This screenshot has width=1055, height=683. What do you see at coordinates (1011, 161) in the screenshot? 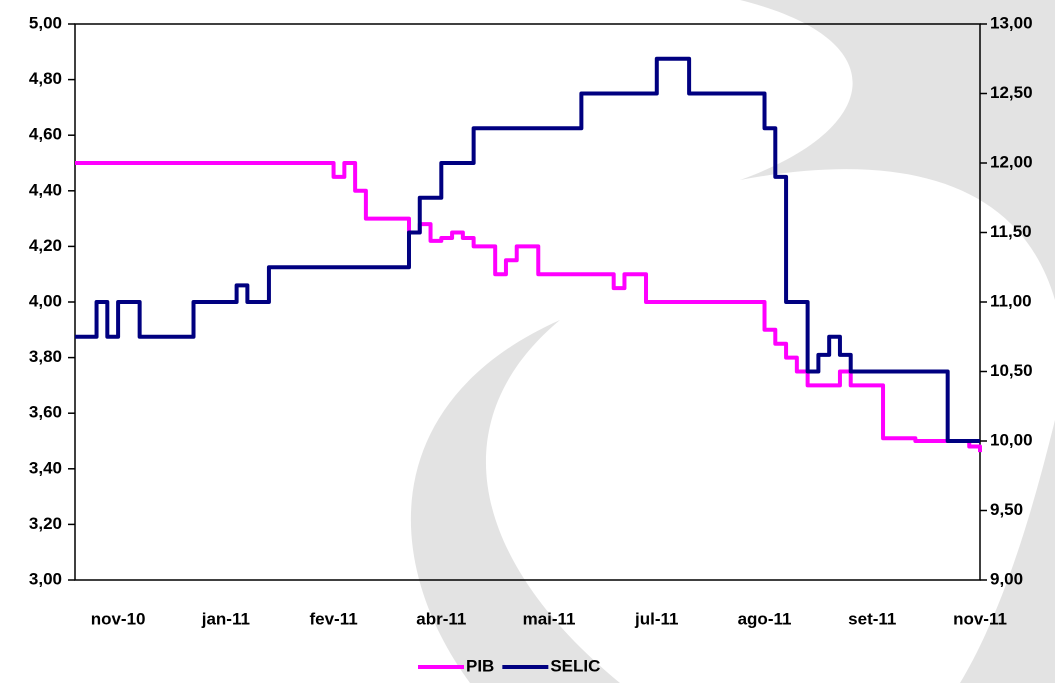
I see `y2-tick-label: 12,00` at bounding box center [1011, 161].